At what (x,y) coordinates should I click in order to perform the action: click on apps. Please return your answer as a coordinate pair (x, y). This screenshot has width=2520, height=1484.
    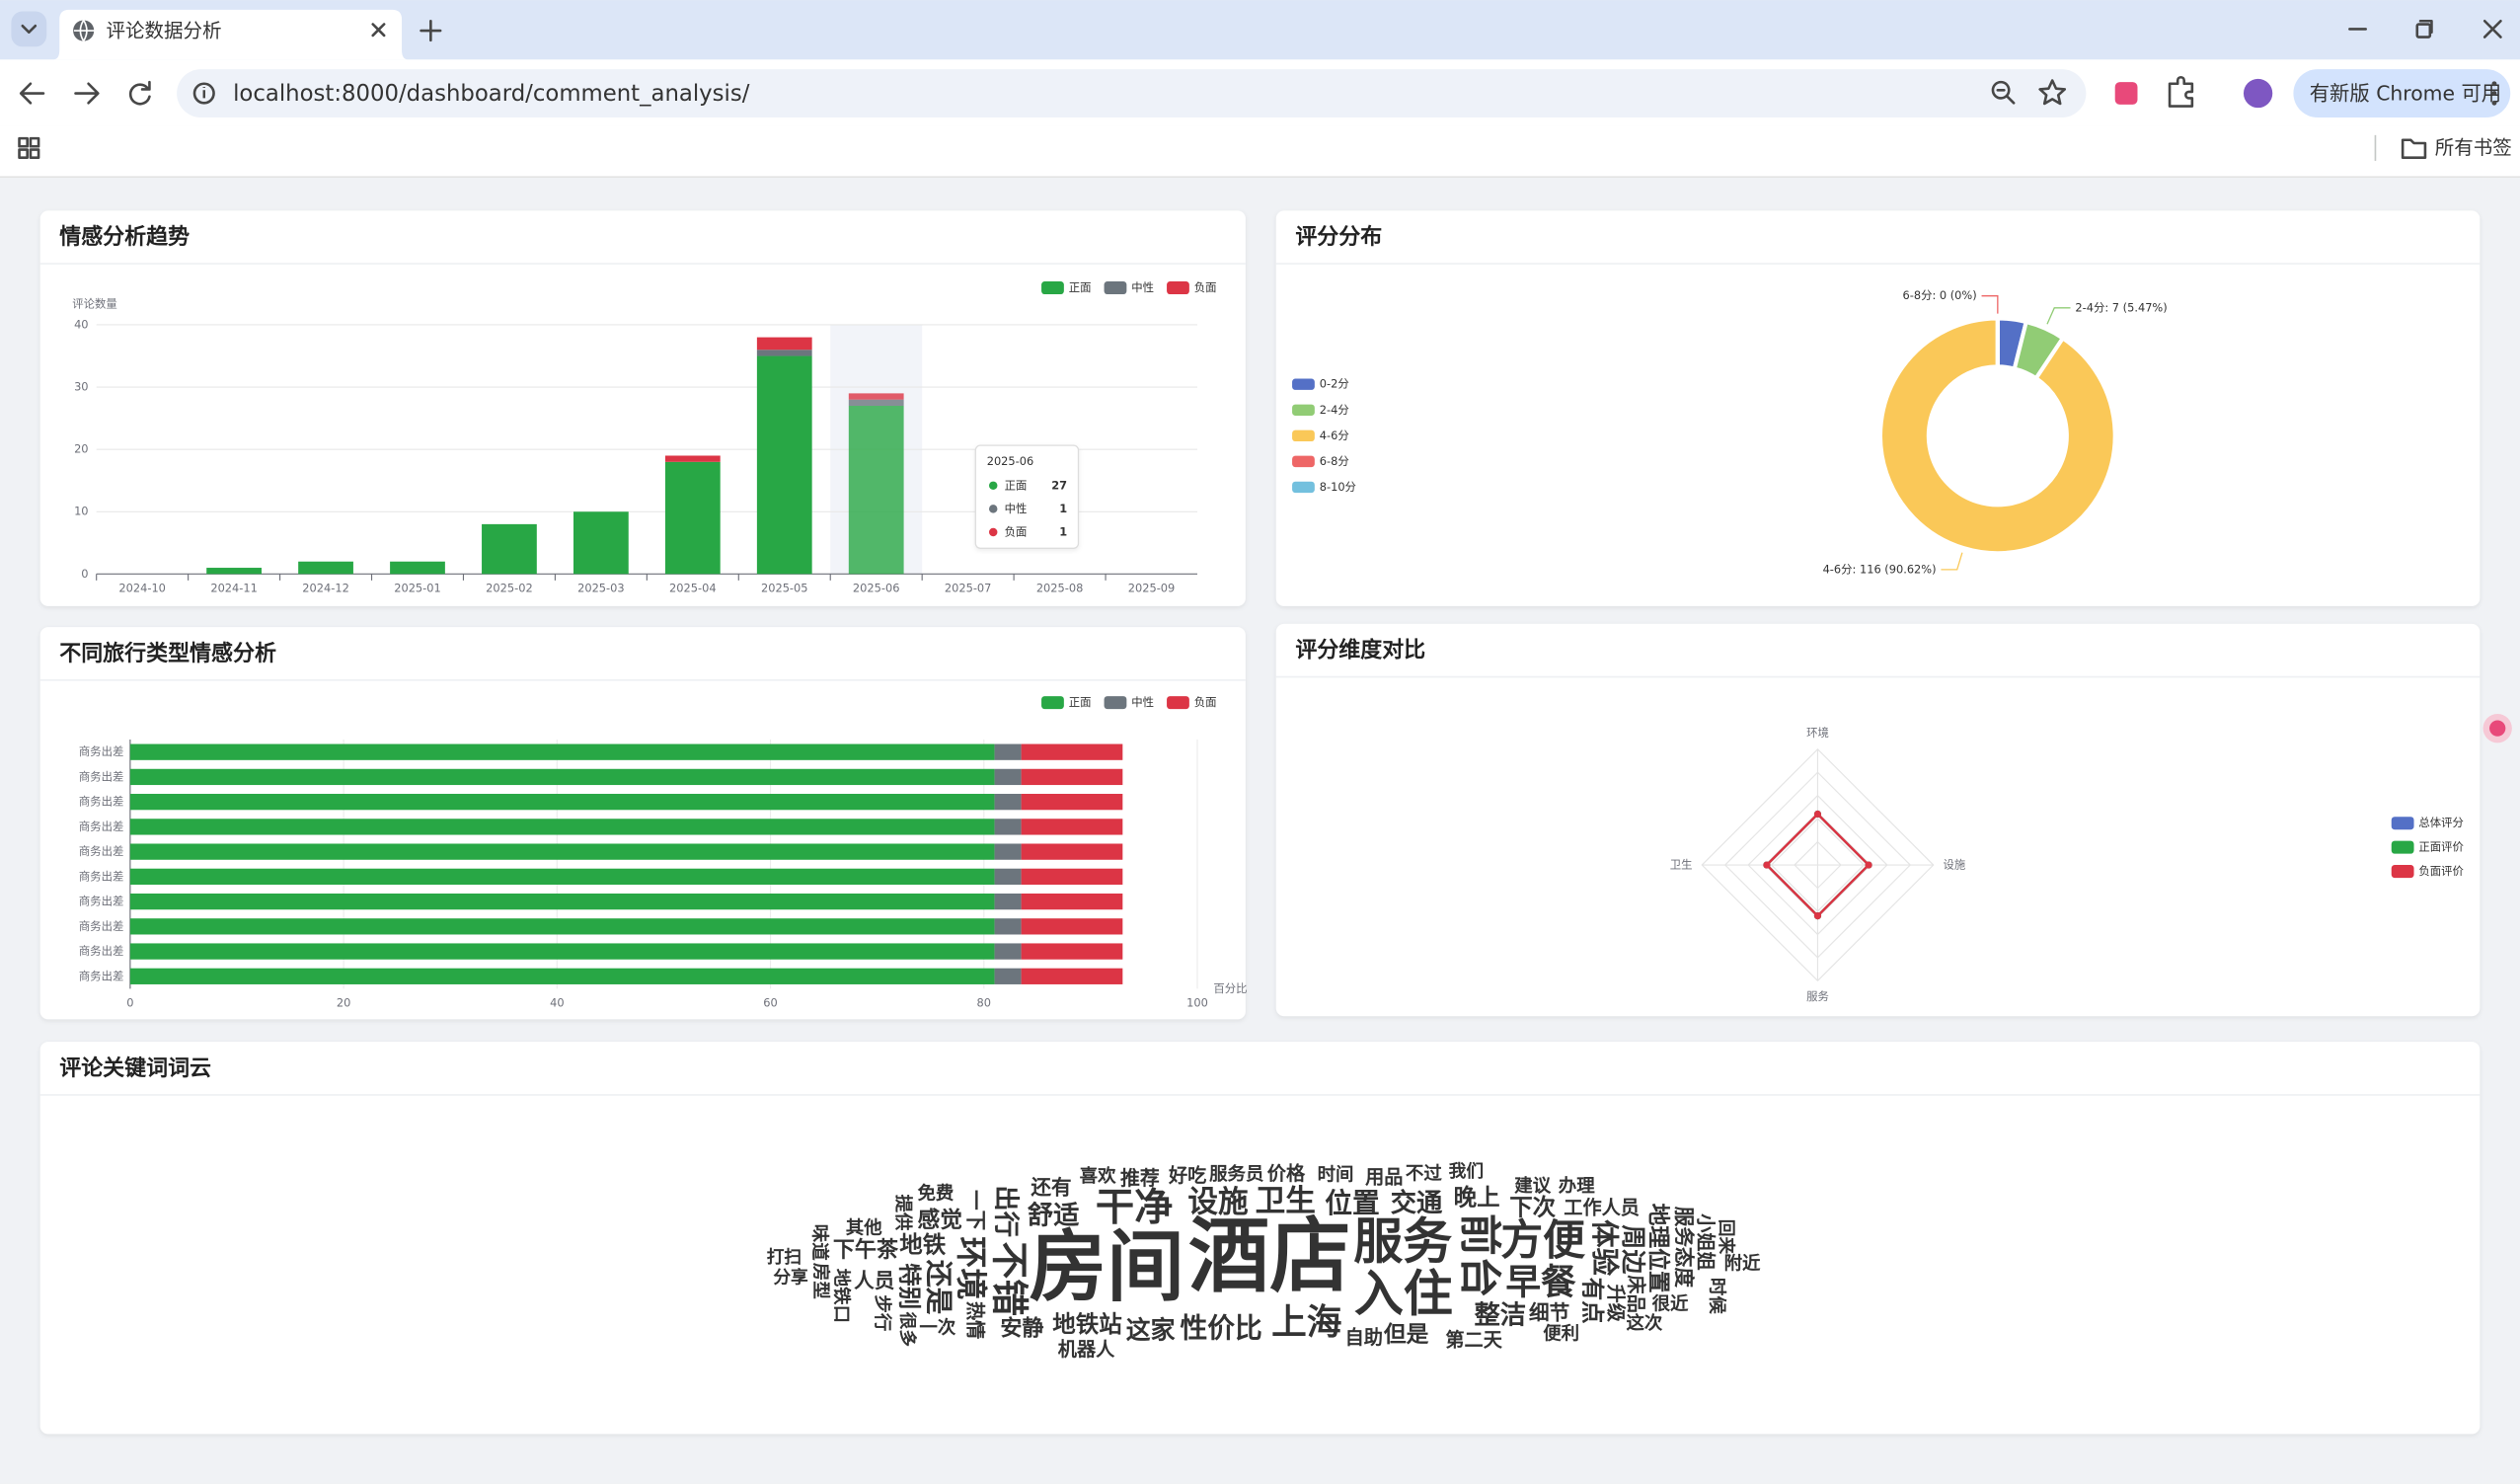
    Looking at the image, I should click on (29, 148).